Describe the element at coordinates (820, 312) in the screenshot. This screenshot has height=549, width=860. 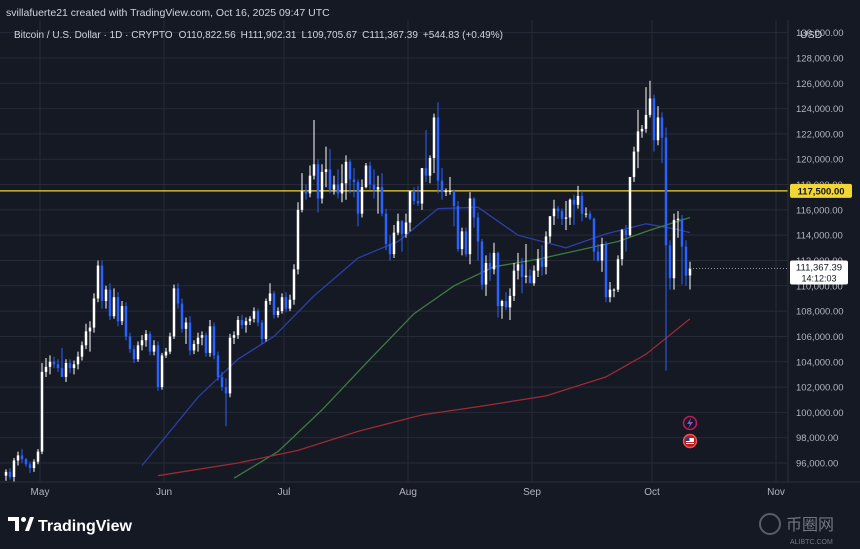
I see `price-tick-label: 108,000.00` at that location.